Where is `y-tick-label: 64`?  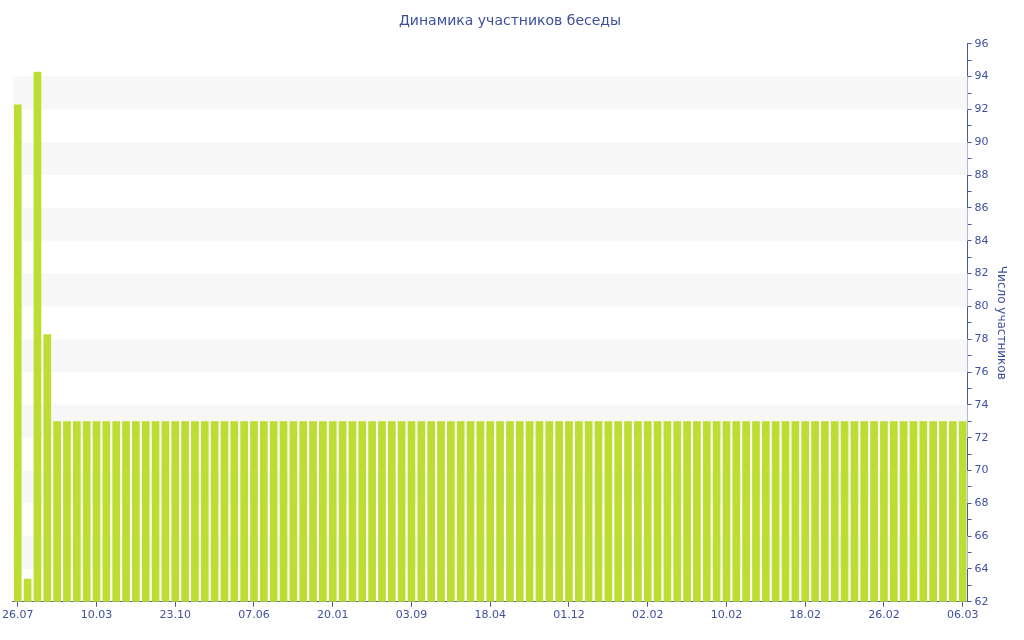
y-tick-label: 64 is located at coordinates (981, 568).